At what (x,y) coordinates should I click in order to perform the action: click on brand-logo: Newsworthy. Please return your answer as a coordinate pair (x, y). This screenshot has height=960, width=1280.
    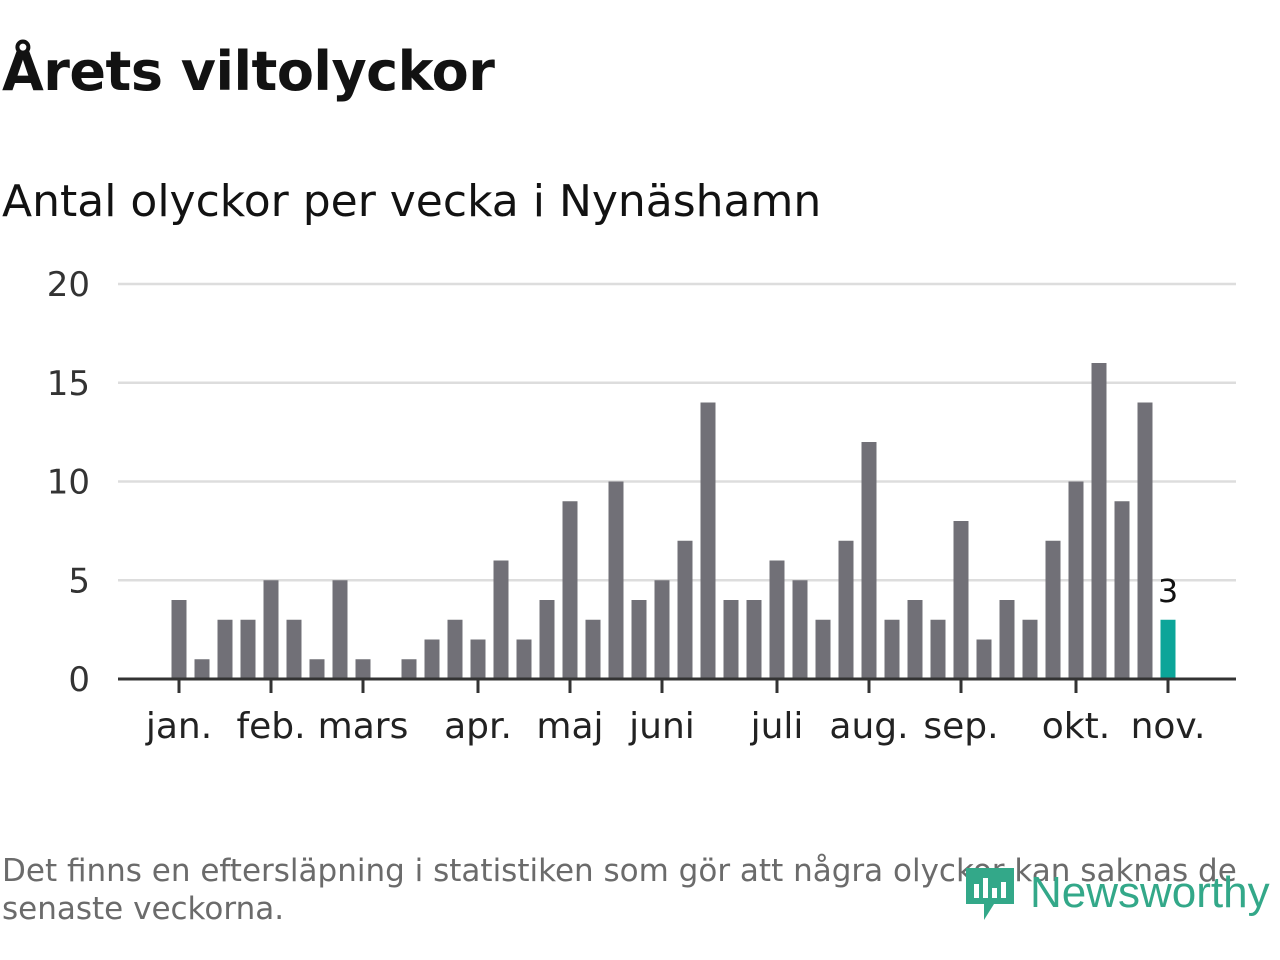
    Looking at the image, I should click on (1116, 893).